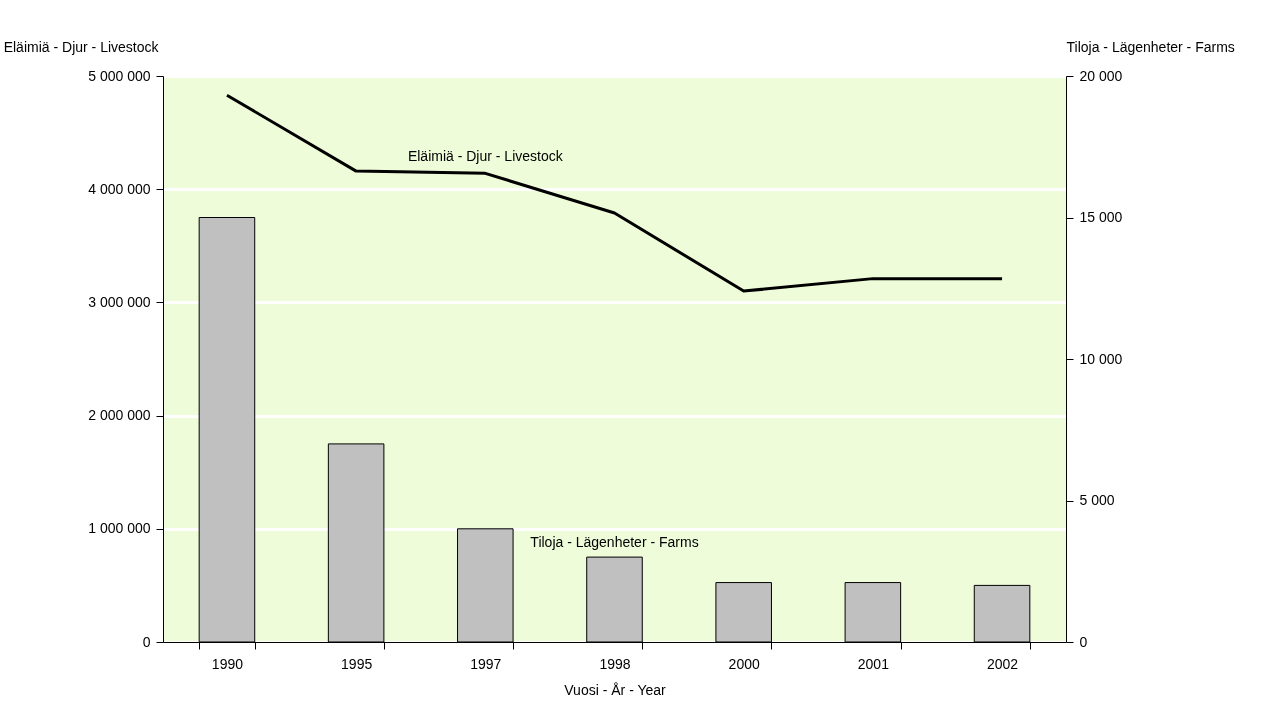  What do you see at coordinates (1002, 663) in the screenshot?
I see `x-tick-label: 2002` at bounding box center [1002, 663].